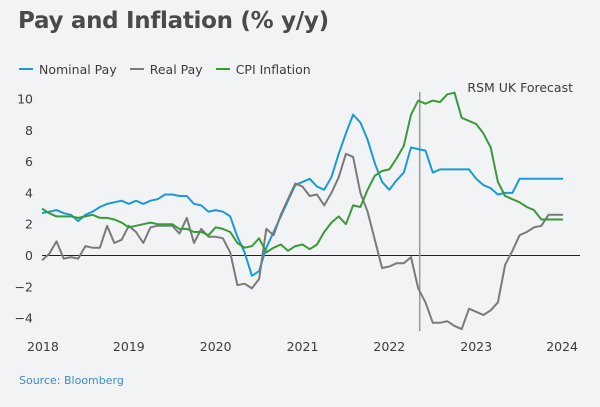  What do you see at coordinates (562, 346) in the screenshot?
I see `x-tick-label: 2024` at bounding box center [562, 346].